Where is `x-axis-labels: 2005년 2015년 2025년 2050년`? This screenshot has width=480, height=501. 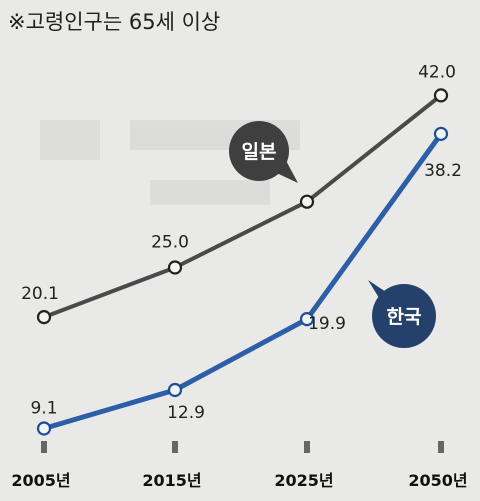 x-axis-labels: 2005년 2015년 2025년 2050년 is located at coordinates (239, 480).